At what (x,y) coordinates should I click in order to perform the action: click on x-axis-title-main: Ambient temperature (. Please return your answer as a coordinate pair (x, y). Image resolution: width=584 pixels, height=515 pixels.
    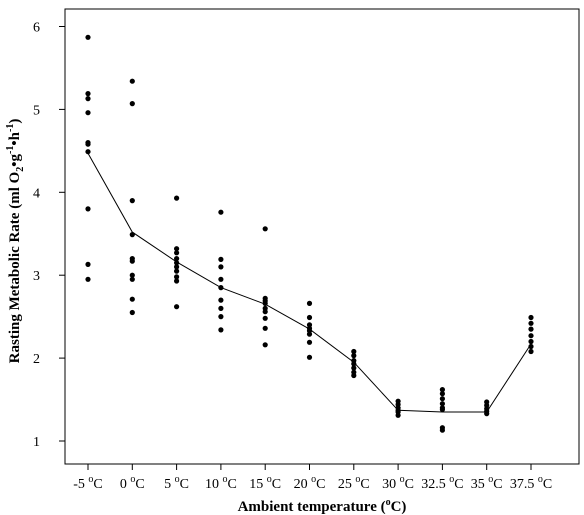
    Looking at the image, I should click on (312, 507).